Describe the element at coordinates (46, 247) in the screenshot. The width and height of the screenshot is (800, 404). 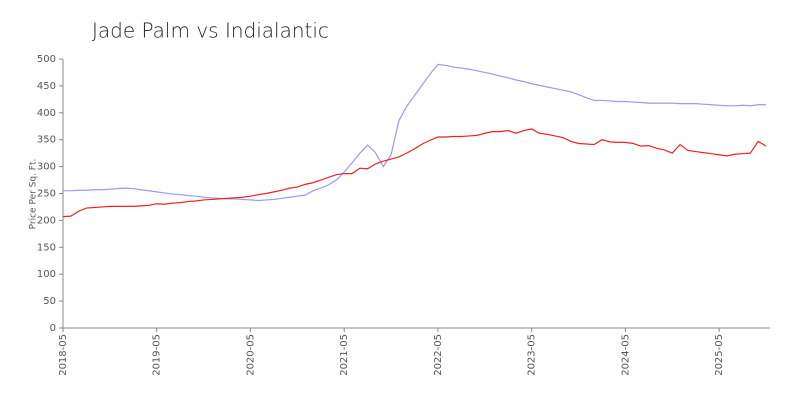
I see `y-tick-label: 150` at that location.